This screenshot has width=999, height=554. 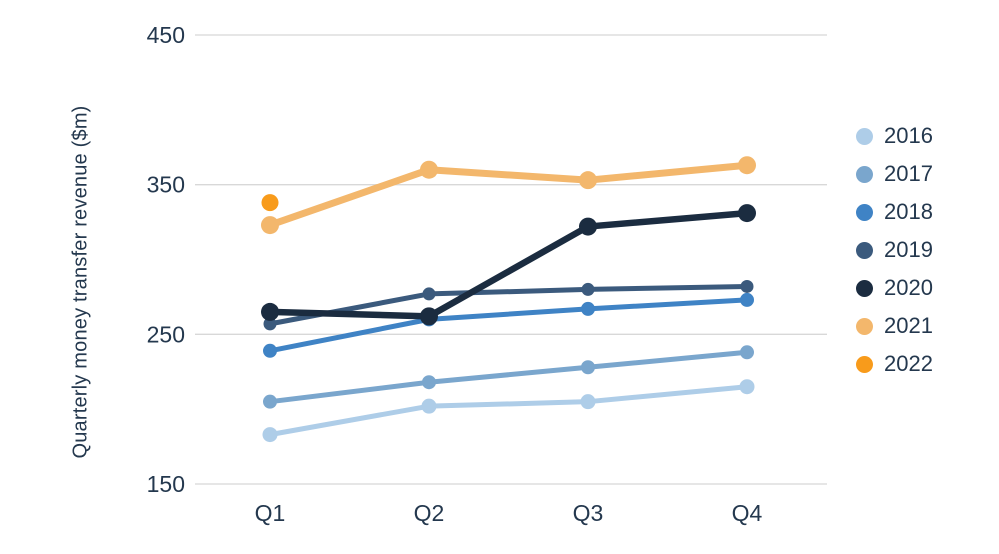 I want to click on legend-swatch-2017, so click(x=864, y=174).